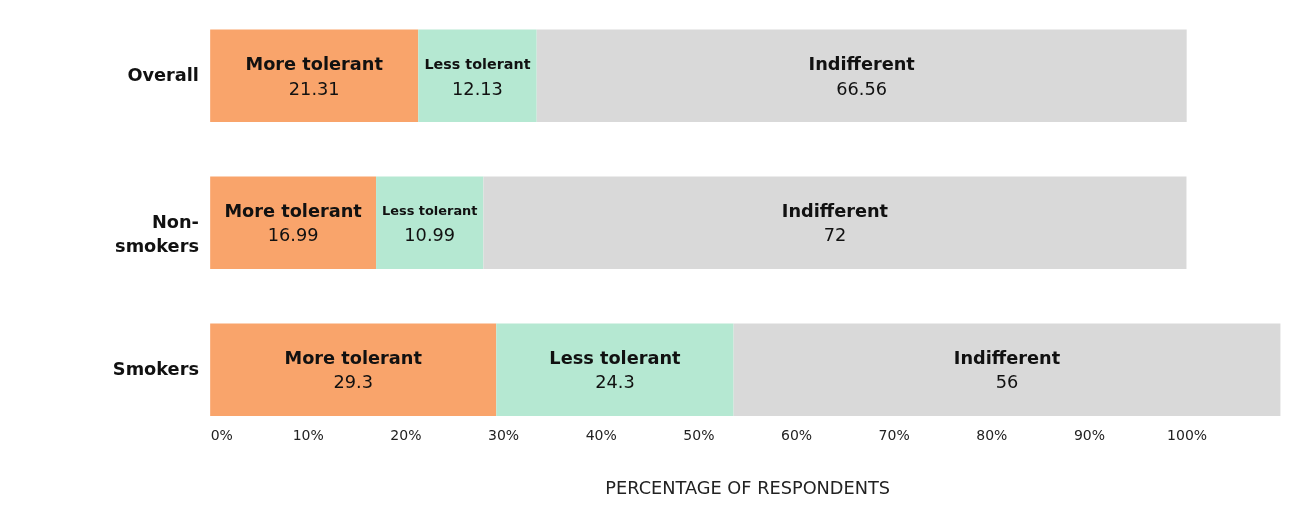 The width and height of the screenshot is (1303, 529). Describe the element at coordinates (163, 75) in the screenshot. I see `y-tick-label: Overall` at that location.